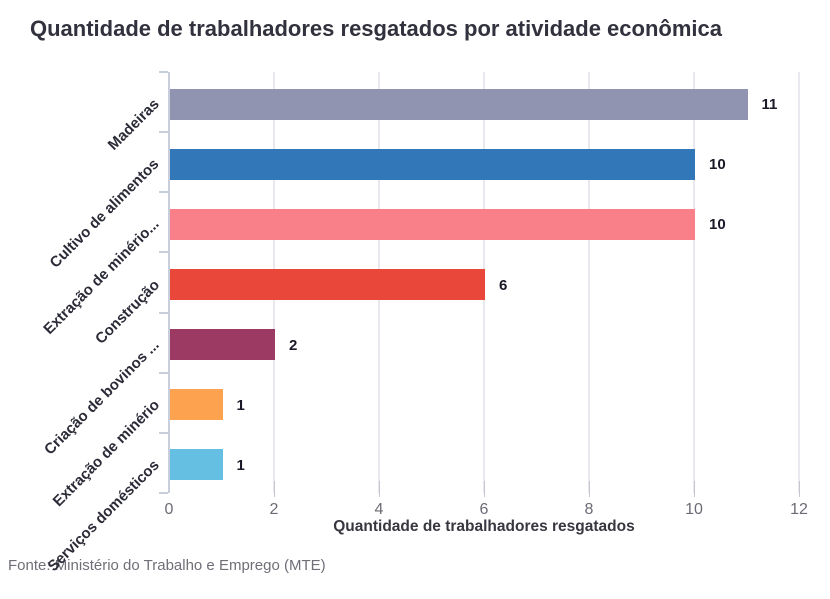 The image size is (830, 599). Describe the element at coordinates (106, 453) in the screenshot. I see `category-label: Extração de minério` at that location.